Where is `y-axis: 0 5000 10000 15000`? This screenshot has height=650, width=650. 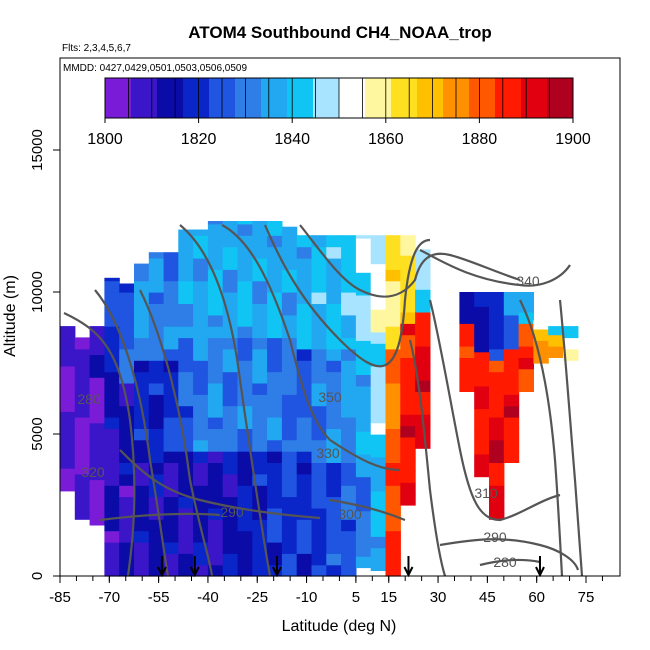 y-axis: 0 5000 10000 15000 is located at coordinates (44, 354).